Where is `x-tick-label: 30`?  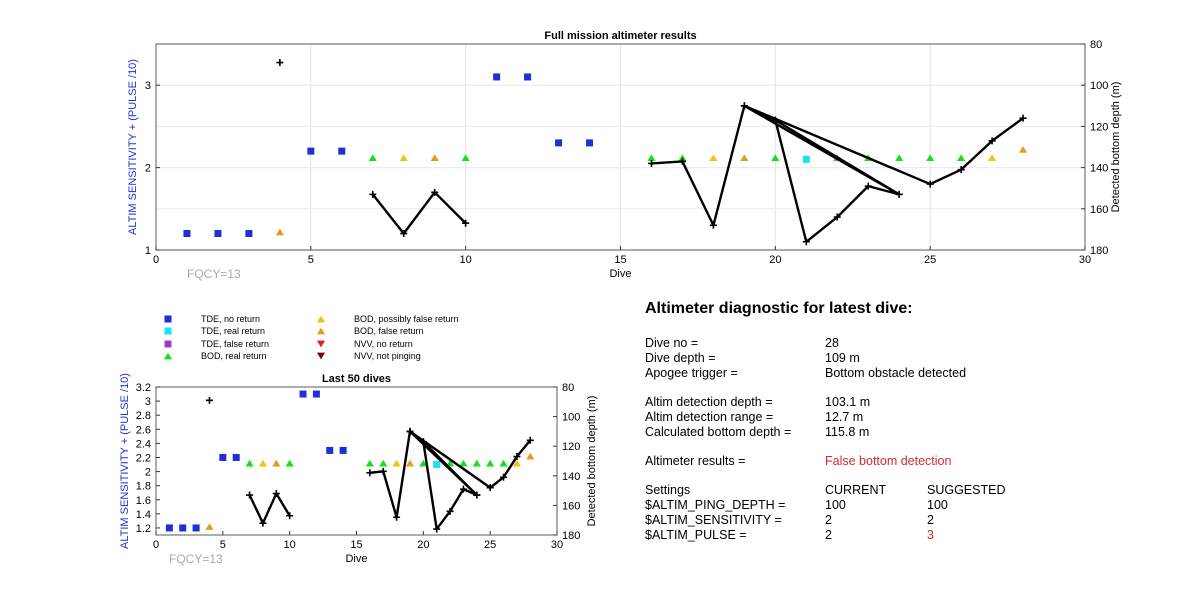
x-tick-label: 30 is located at coordinates (557, 545).